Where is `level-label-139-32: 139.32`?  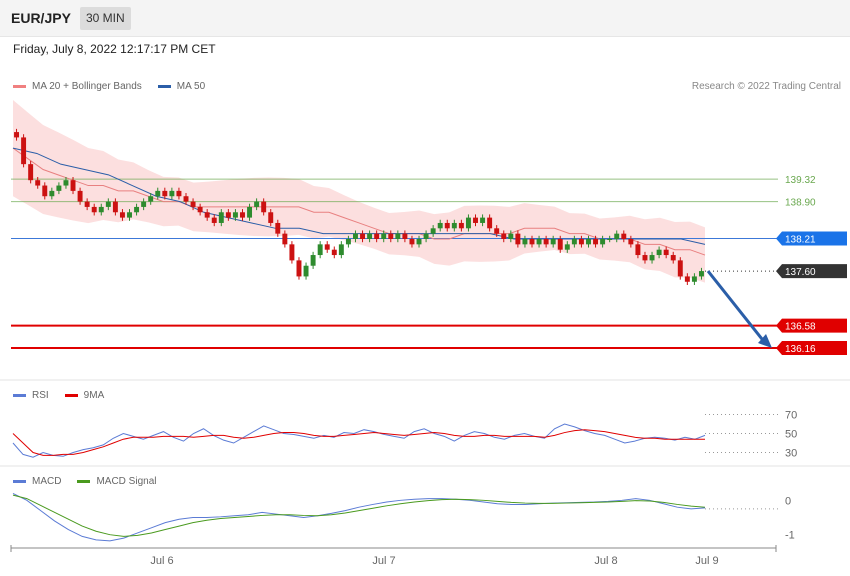 level-label-139-32: 139.32 is located at coordinates (800, 180).